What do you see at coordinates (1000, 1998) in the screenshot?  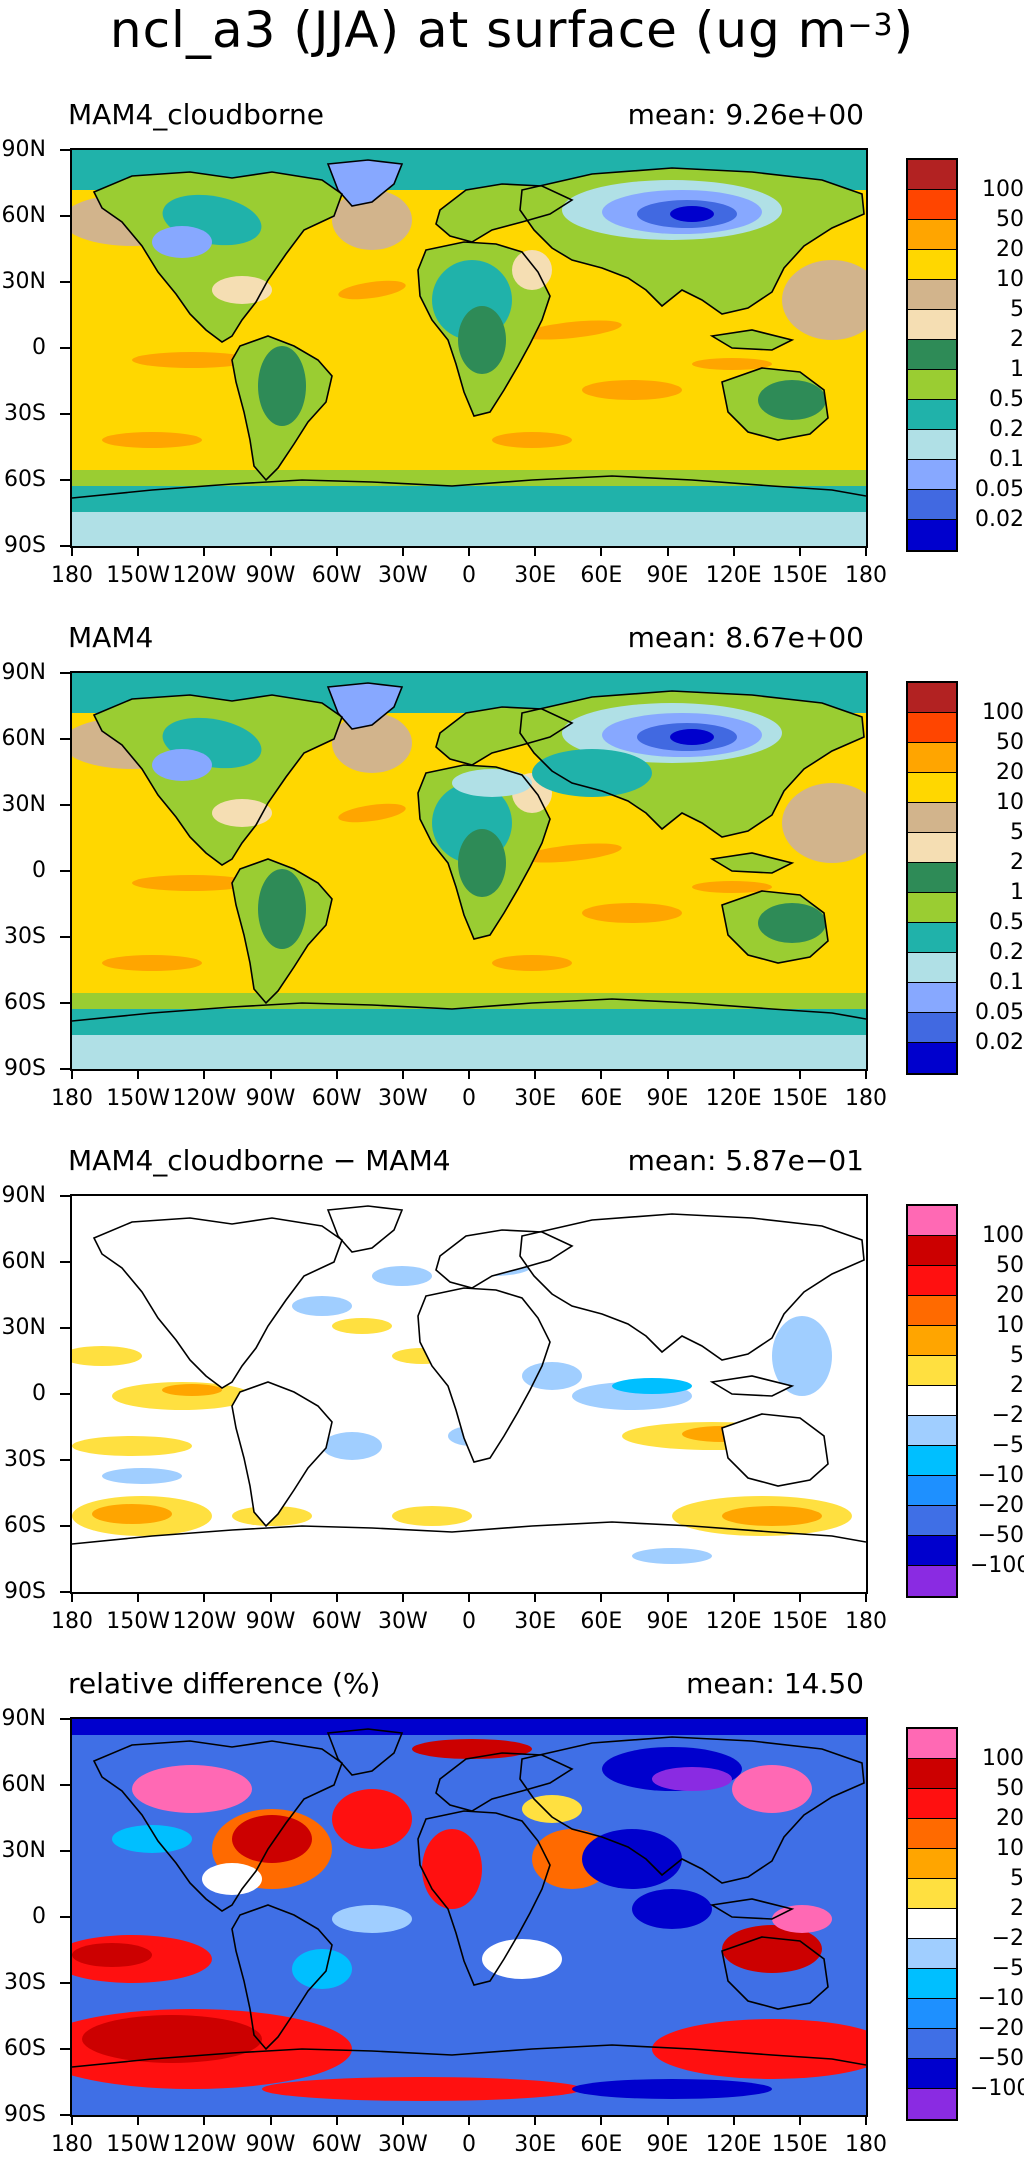 I see `colorbar-label: −10` at bounding box center [1000, 1998].